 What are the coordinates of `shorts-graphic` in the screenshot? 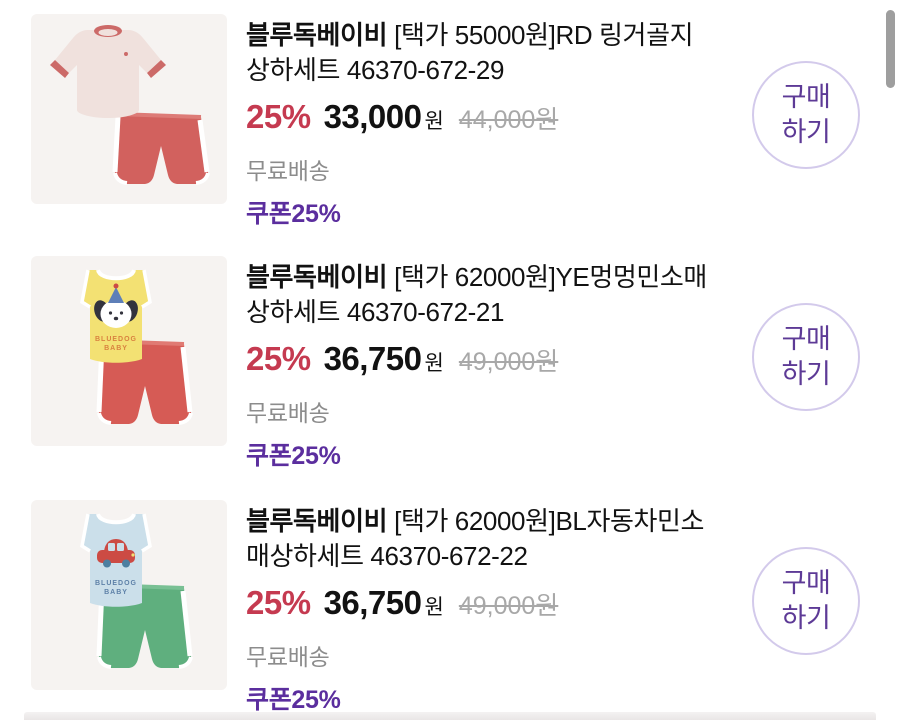 It's located at (161, 148).